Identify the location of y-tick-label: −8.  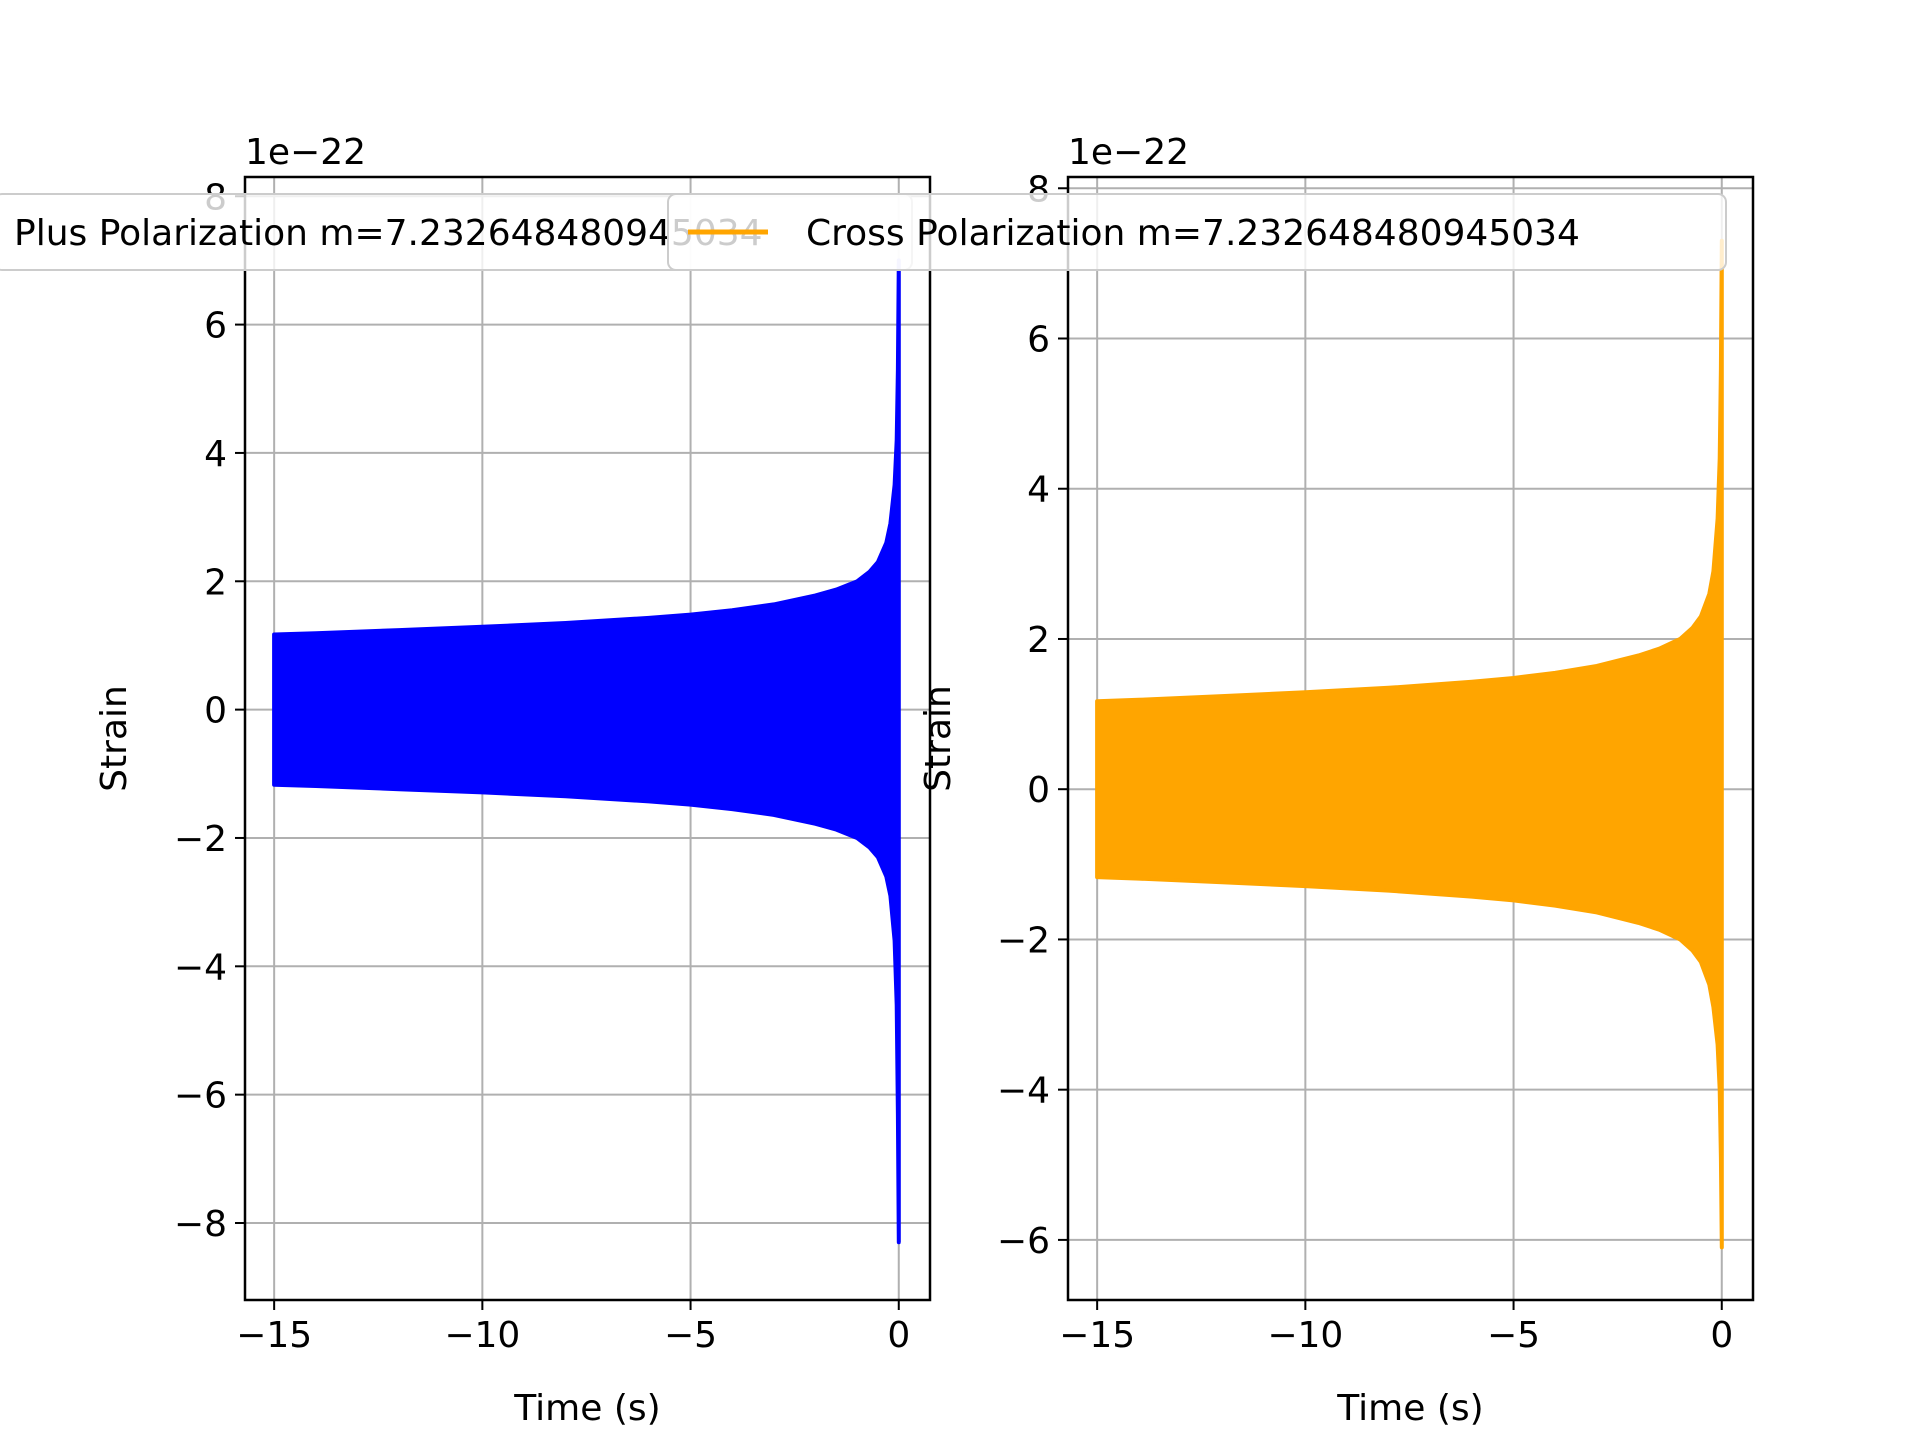
(200, 1224).